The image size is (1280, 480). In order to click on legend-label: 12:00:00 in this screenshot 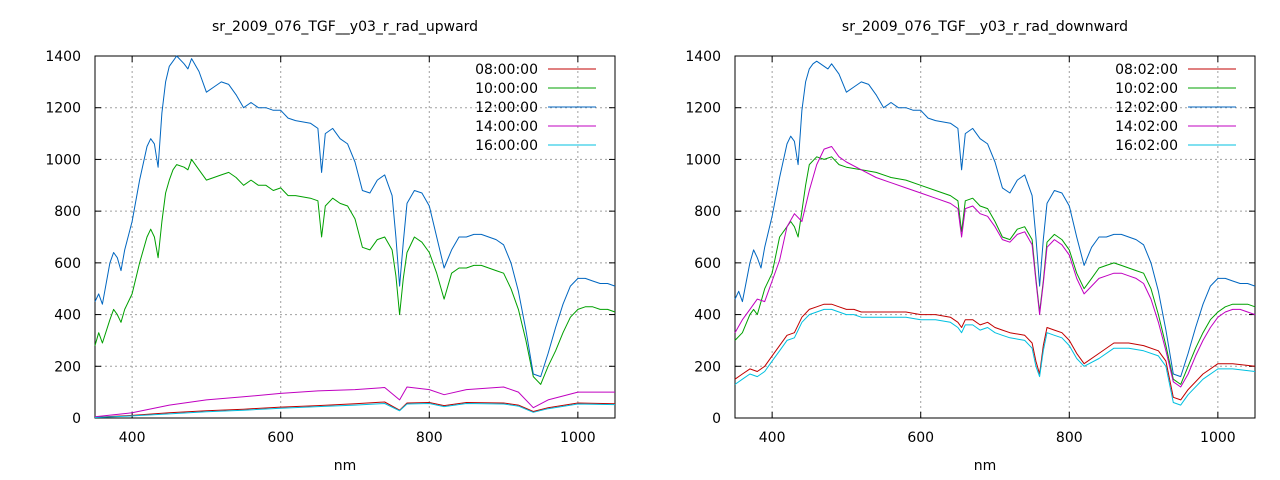, I will do `click(506, 108)`.